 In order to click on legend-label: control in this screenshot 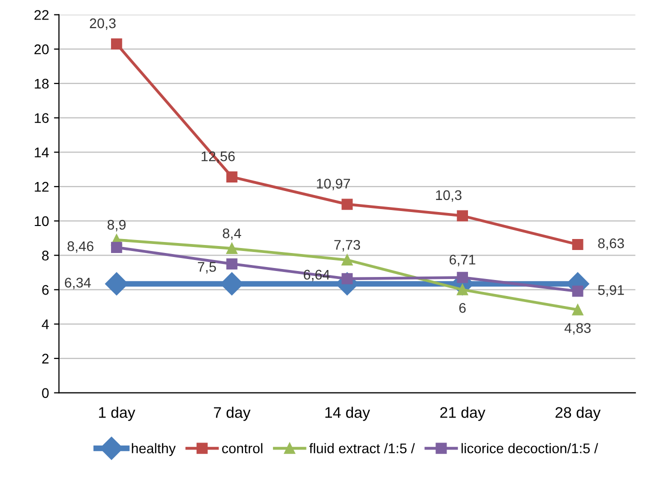, I will do `click(242, 448)`.